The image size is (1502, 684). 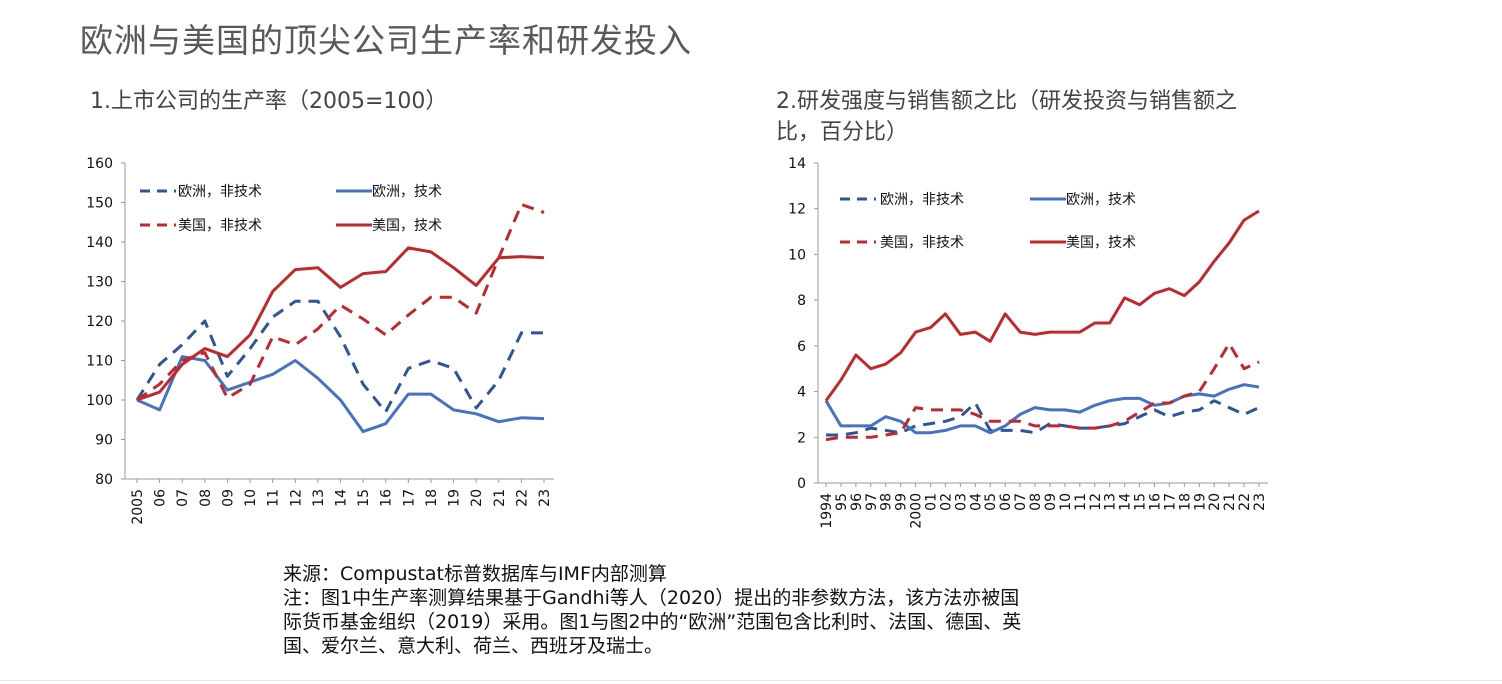 I want to click on y-tick-label: 14, so click(x=797, y=164).